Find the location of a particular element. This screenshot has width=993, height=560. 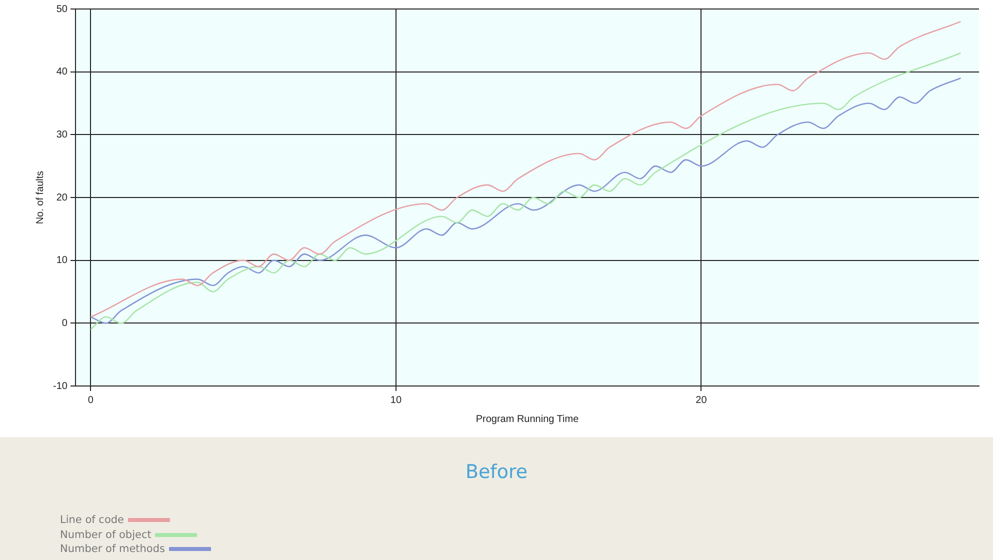

y-axis-title: No. of faults is located at coordinates (40, 197).